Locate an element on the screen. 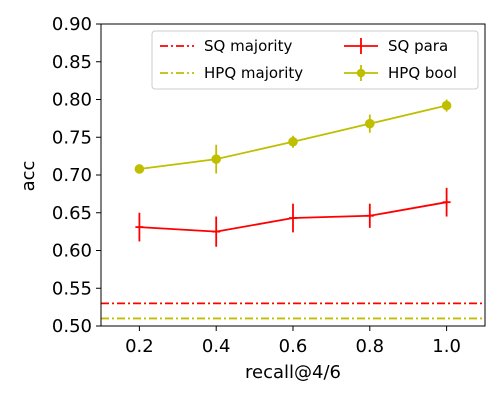  y-tick-label: 0.75 is located at coordinates (72, 137).